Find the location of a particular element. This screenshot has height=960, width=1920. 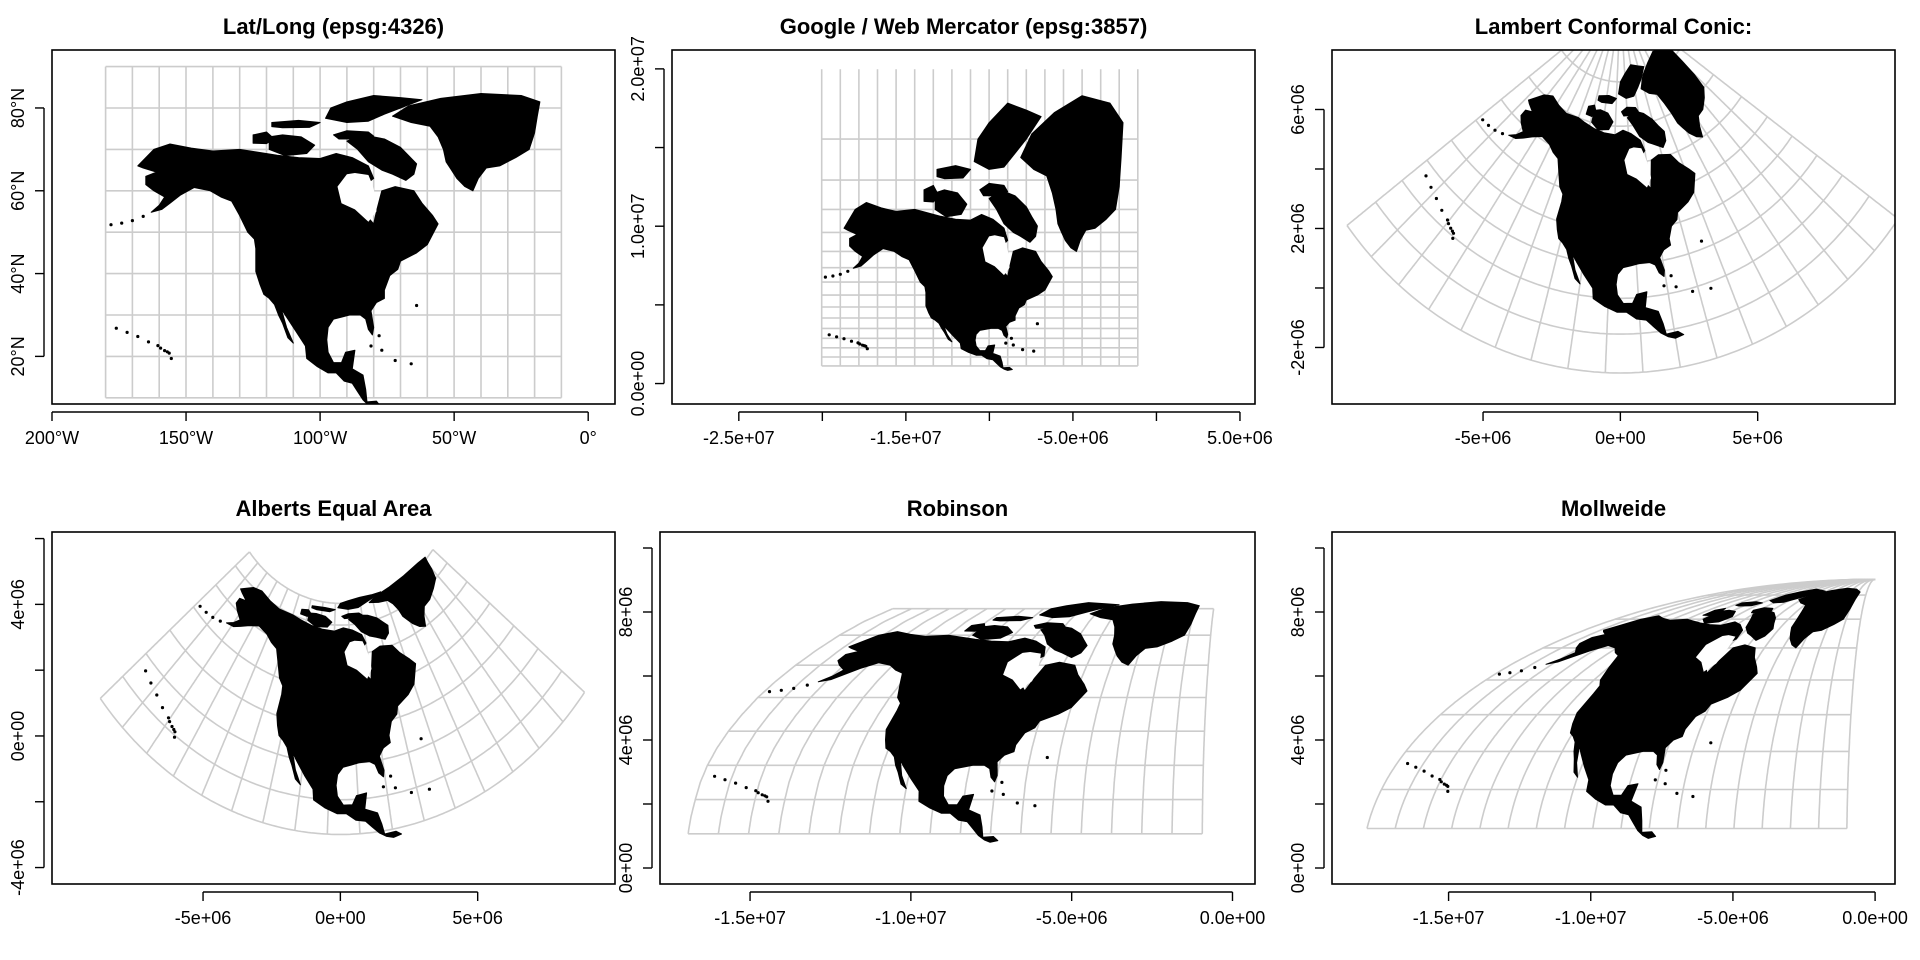

y-tick-label: 60°N is located at coordinates (18, 191).